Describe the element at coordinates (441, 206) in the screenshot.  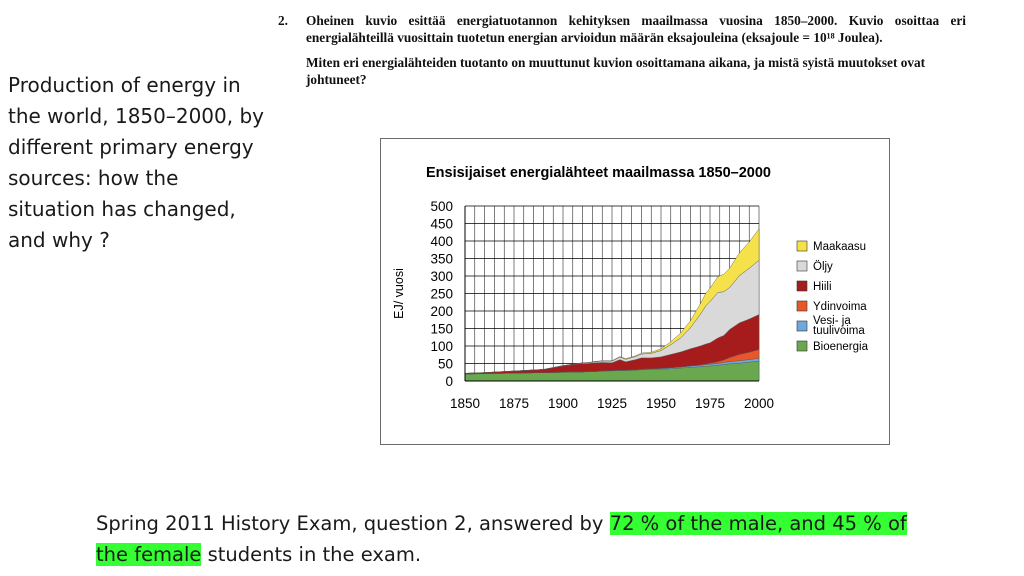
I see `y-tick-label: 500` at that location.